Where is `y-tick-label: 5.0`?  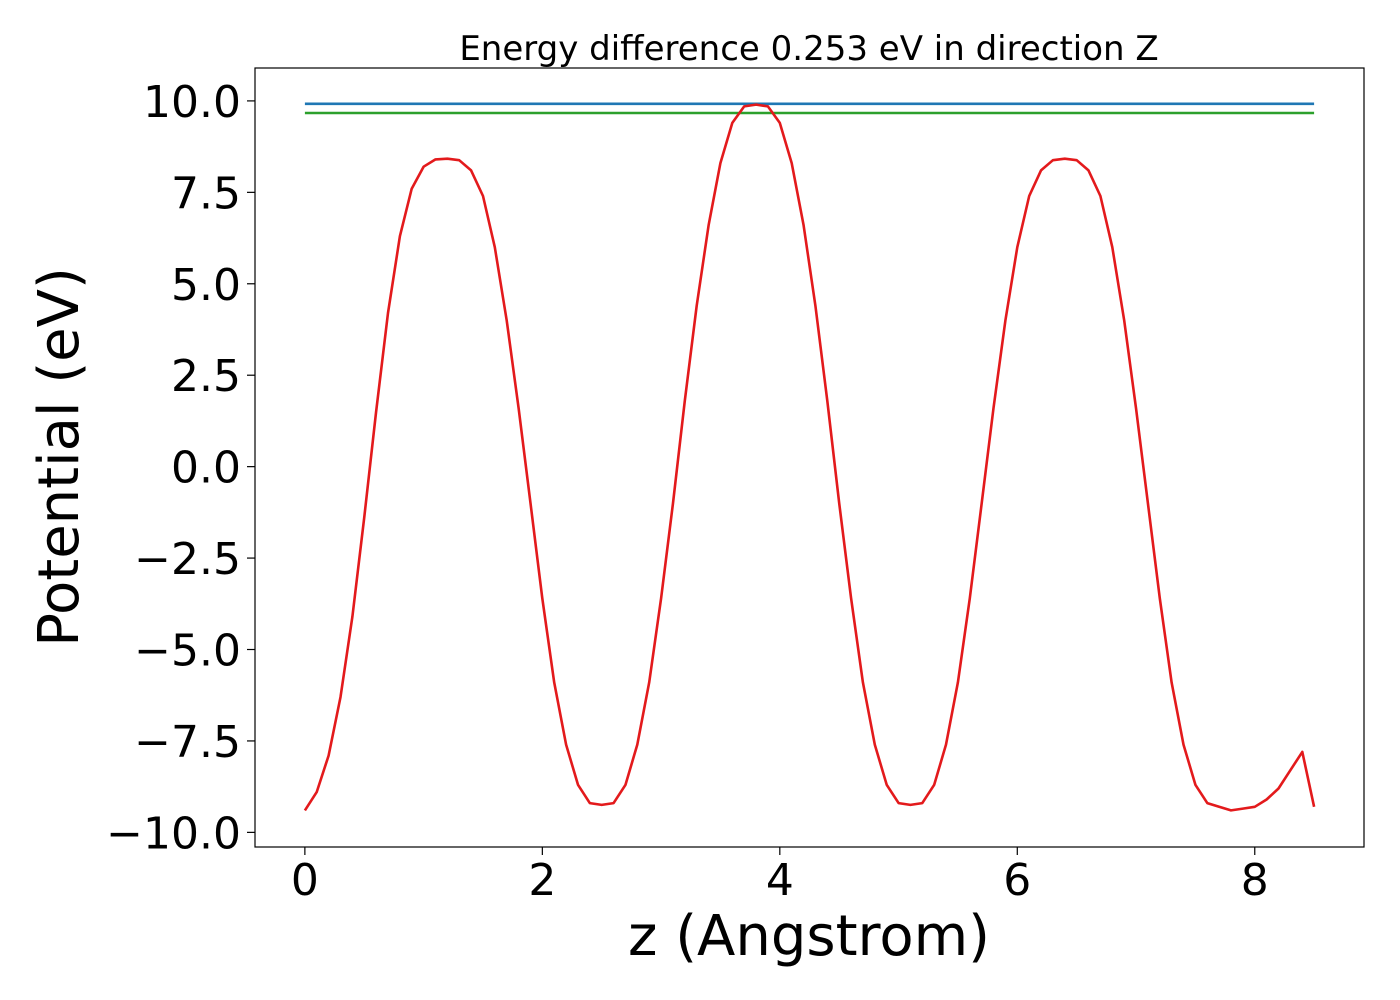 y-tick-label: 5.0 is located at coordinates (206, 285).